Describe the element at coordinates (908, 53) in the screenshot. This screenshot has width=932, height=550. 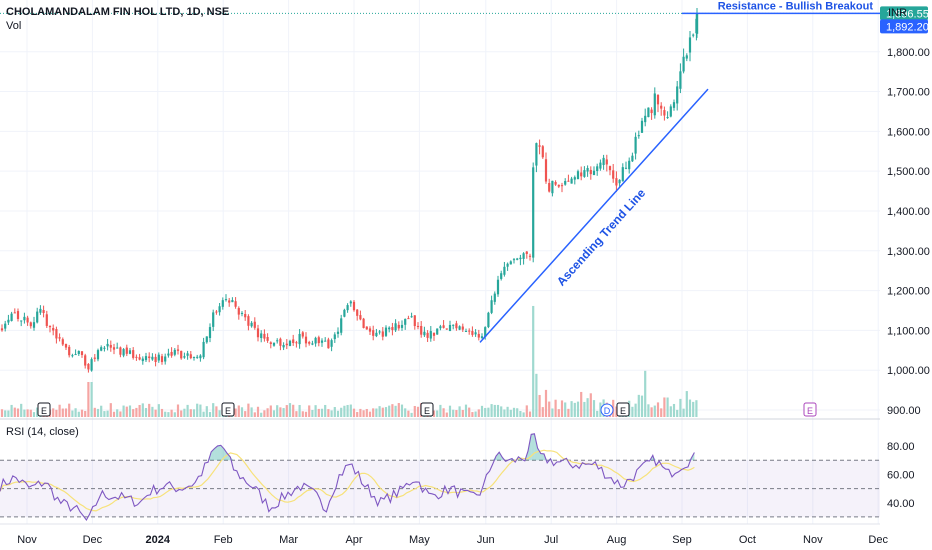
I see `price-tick-label: 1,800.00` at that location.